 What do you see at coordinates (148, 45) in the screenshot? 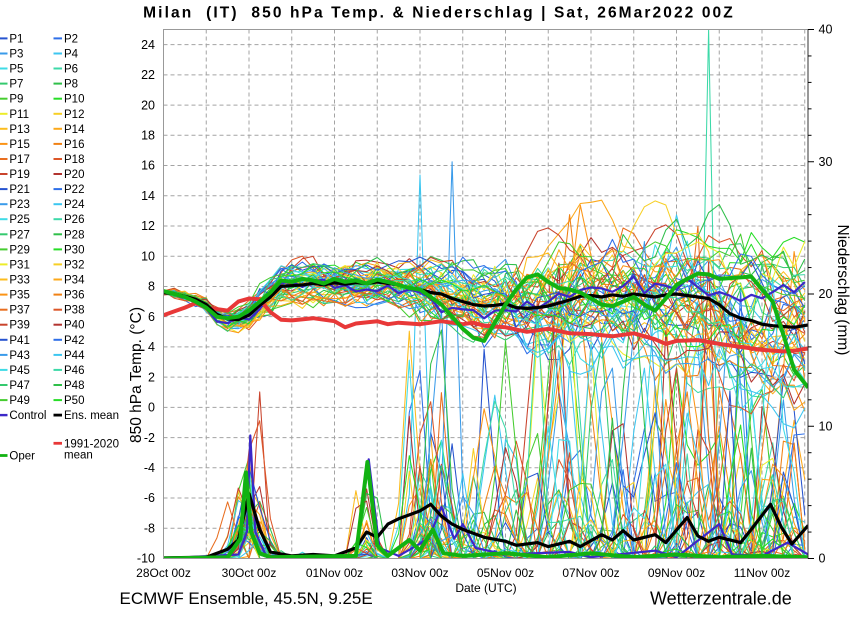
I see `svg-text: 24` at bounding box center [148, 45].